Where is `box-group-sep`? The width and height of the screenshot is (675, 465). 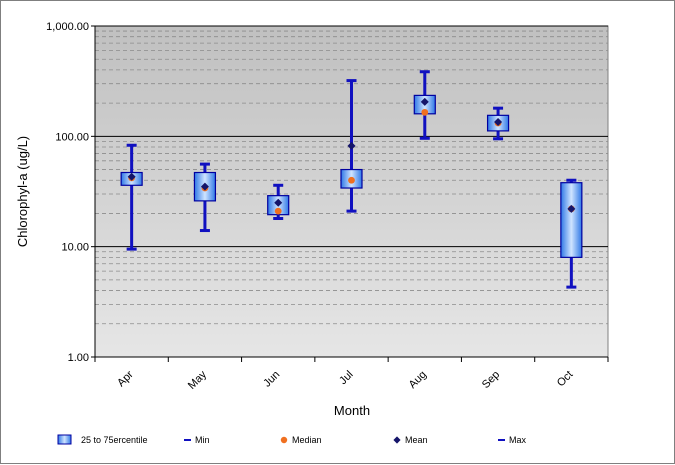
box-group-sep is located at coordinates (498, 123).